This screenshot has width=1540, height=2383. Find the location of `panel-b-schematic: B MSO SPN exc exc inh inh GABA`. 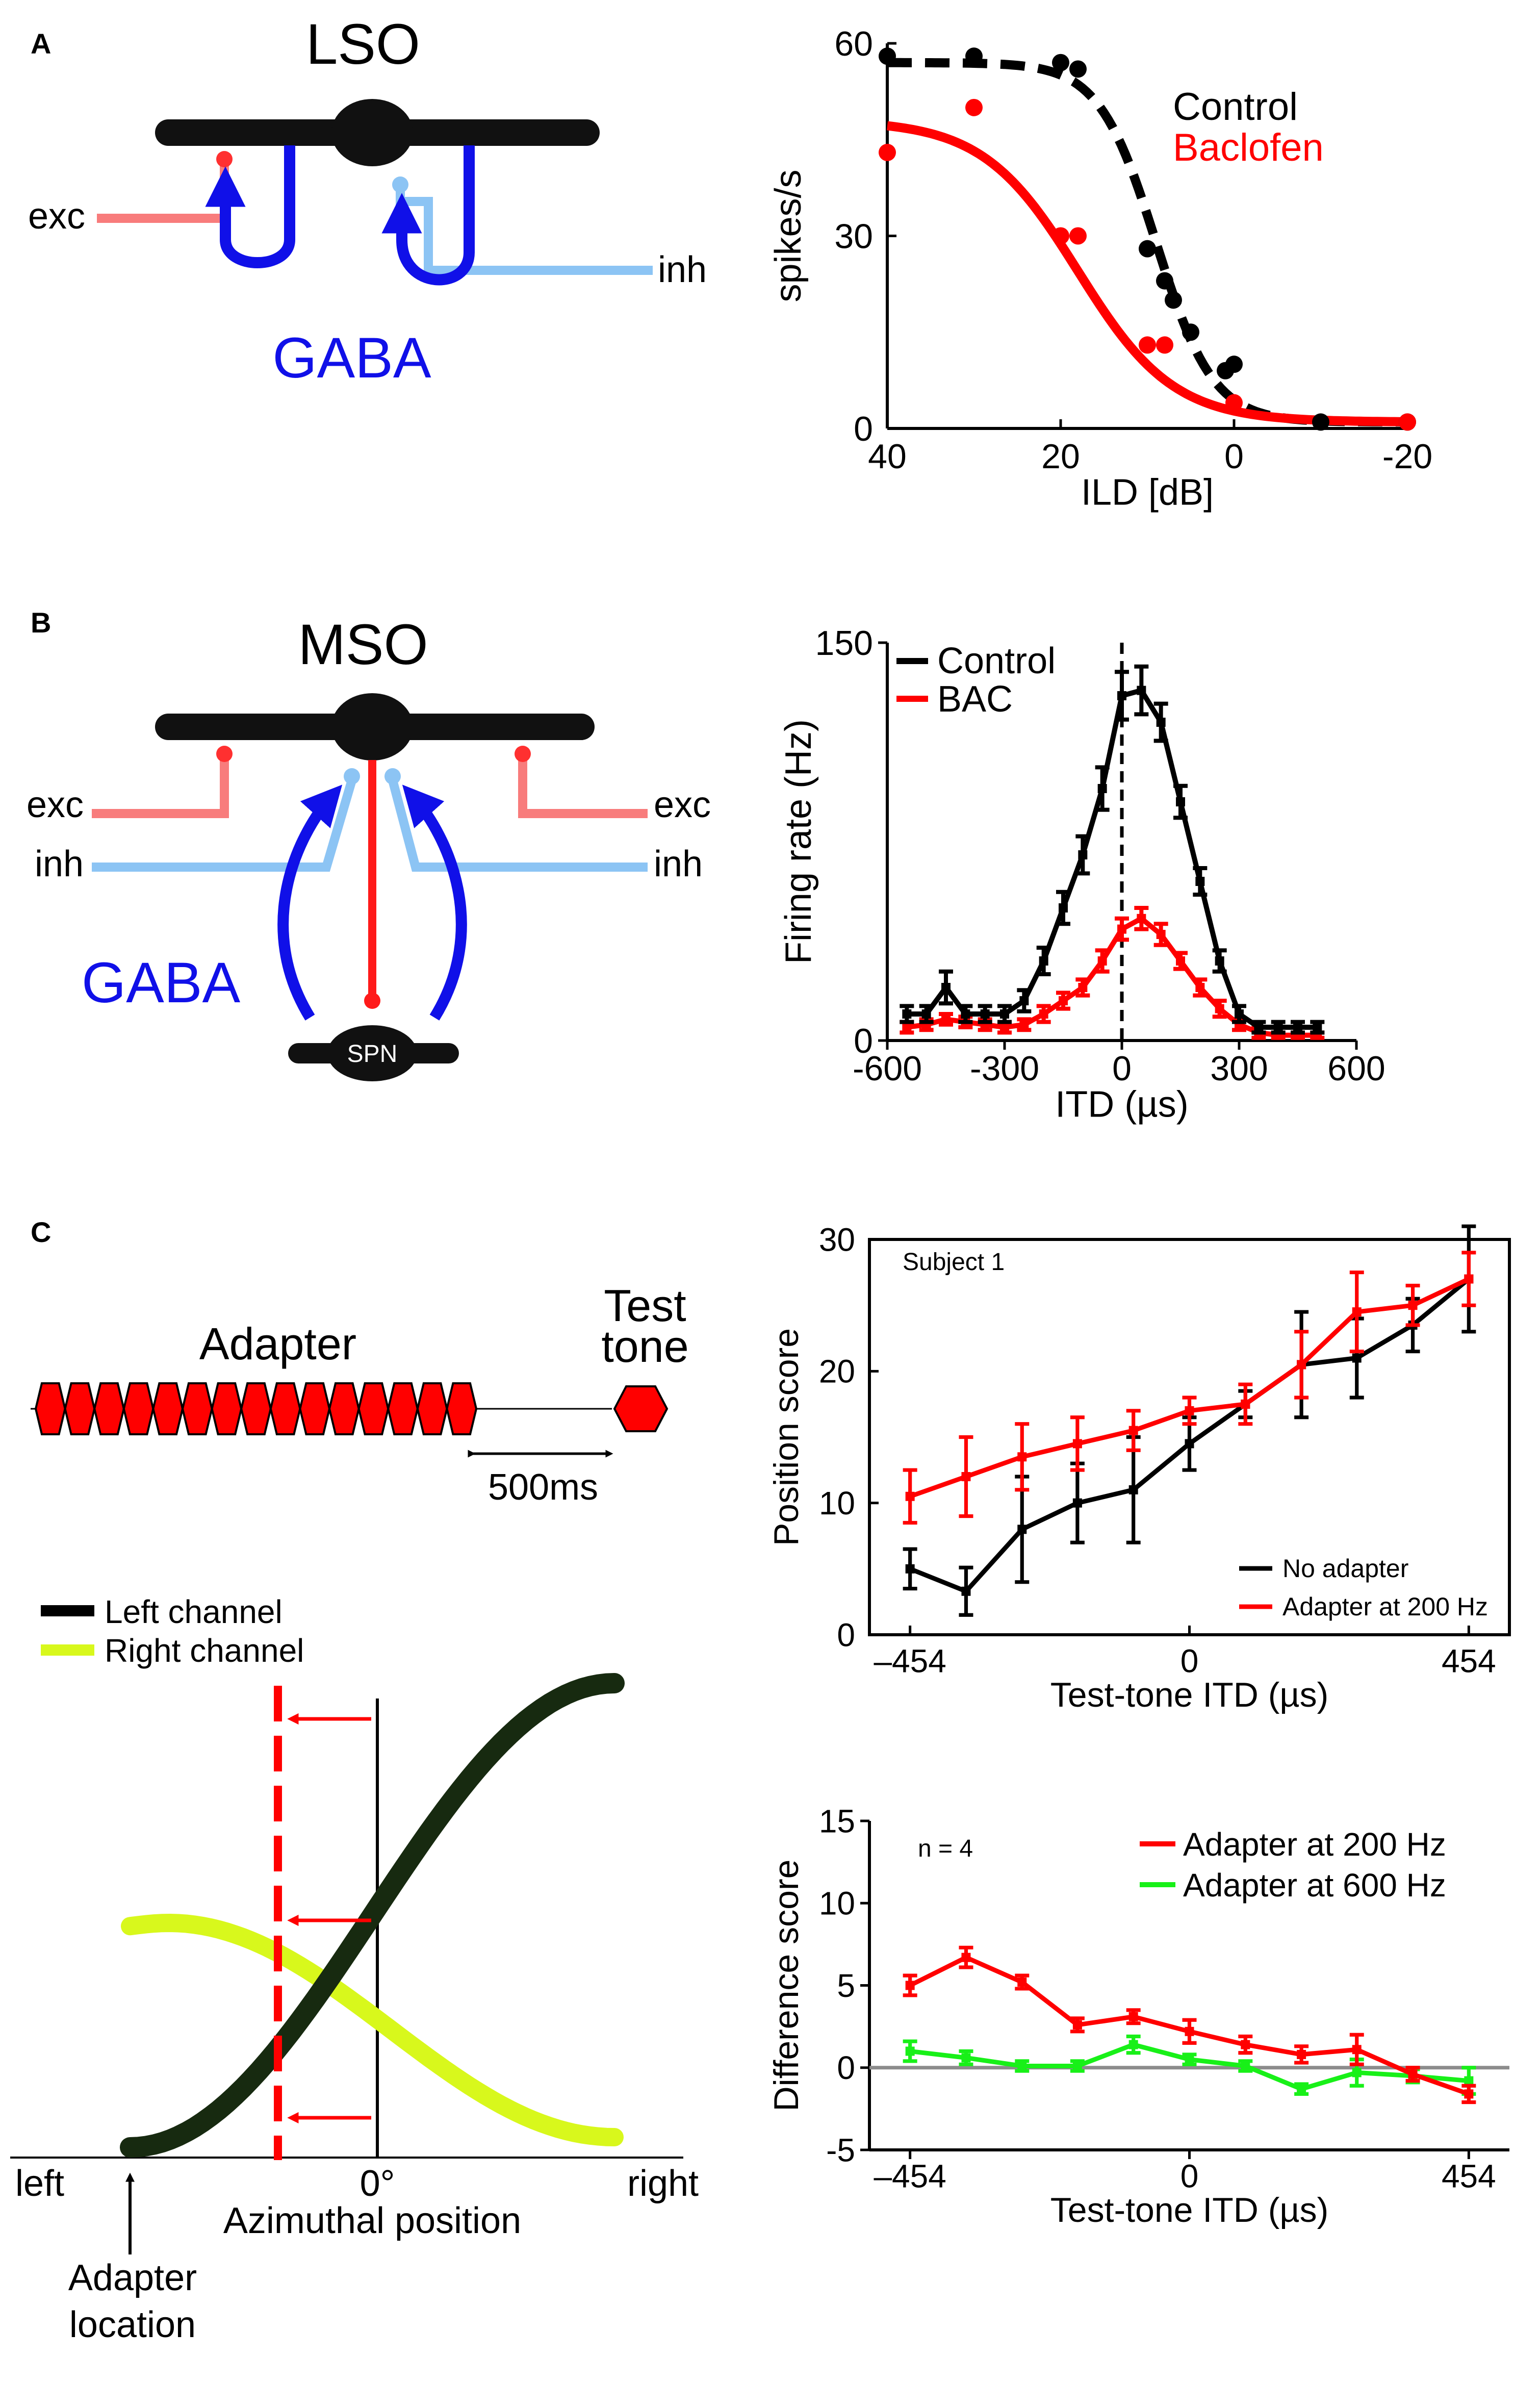

panel-b-schematic: B MSO SPN exc exc inh inh GABA is located at coordinates (369, 843).